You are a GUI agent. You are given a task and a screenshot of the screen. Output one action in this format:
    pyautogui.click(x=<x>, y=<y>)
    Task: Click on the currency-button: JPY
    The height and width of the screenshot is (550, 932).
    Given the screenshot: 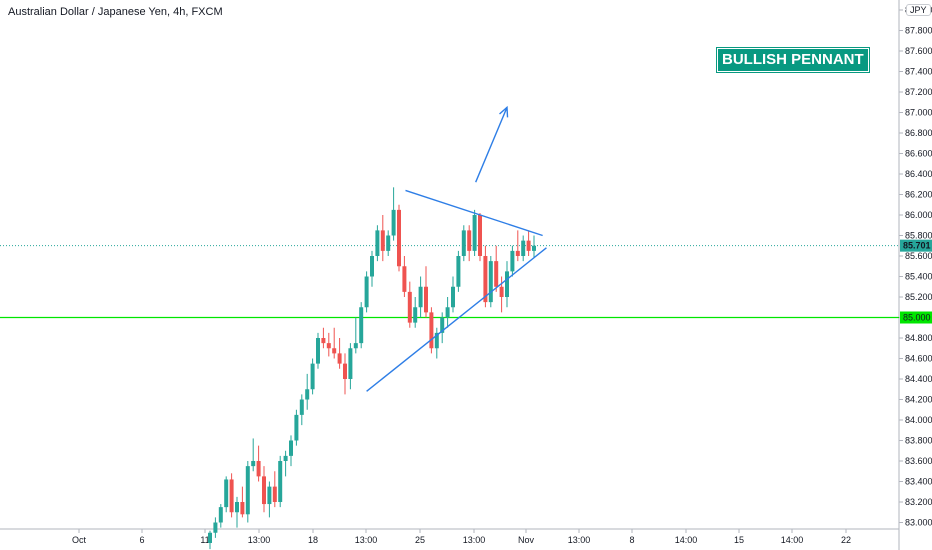 What is the action you would take?
    pyautogui.click(x=918, y=10)
    